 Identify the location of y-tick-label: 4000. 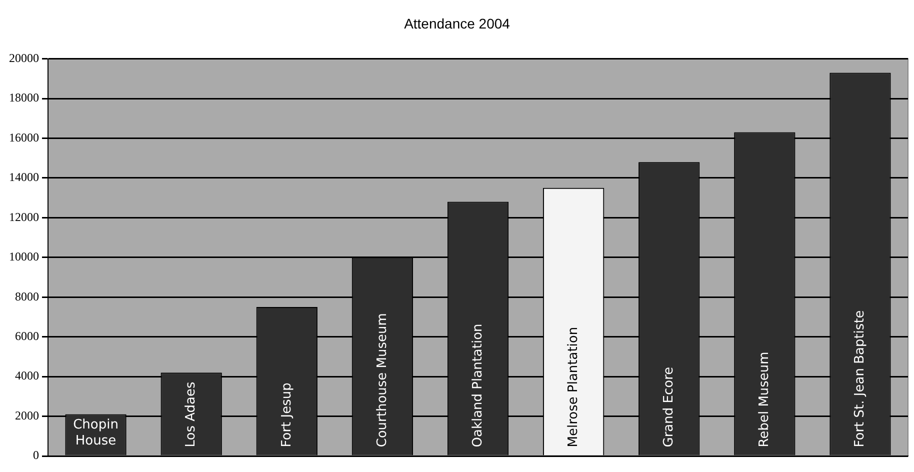
(27, 375).